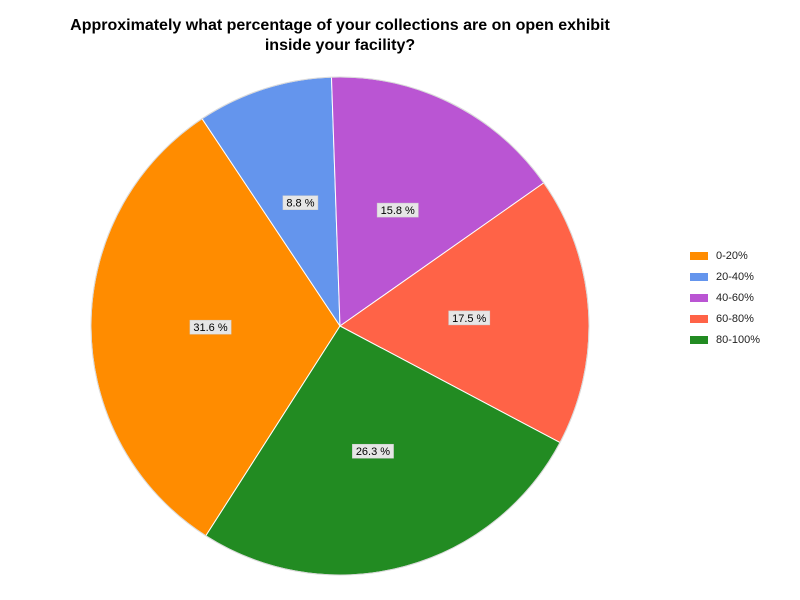 The image size is (800, 600). What do you see at coordinates (735, 297) in the screenshot?
I see `legend-label: 40-60%` at bounding box center [735, 297].